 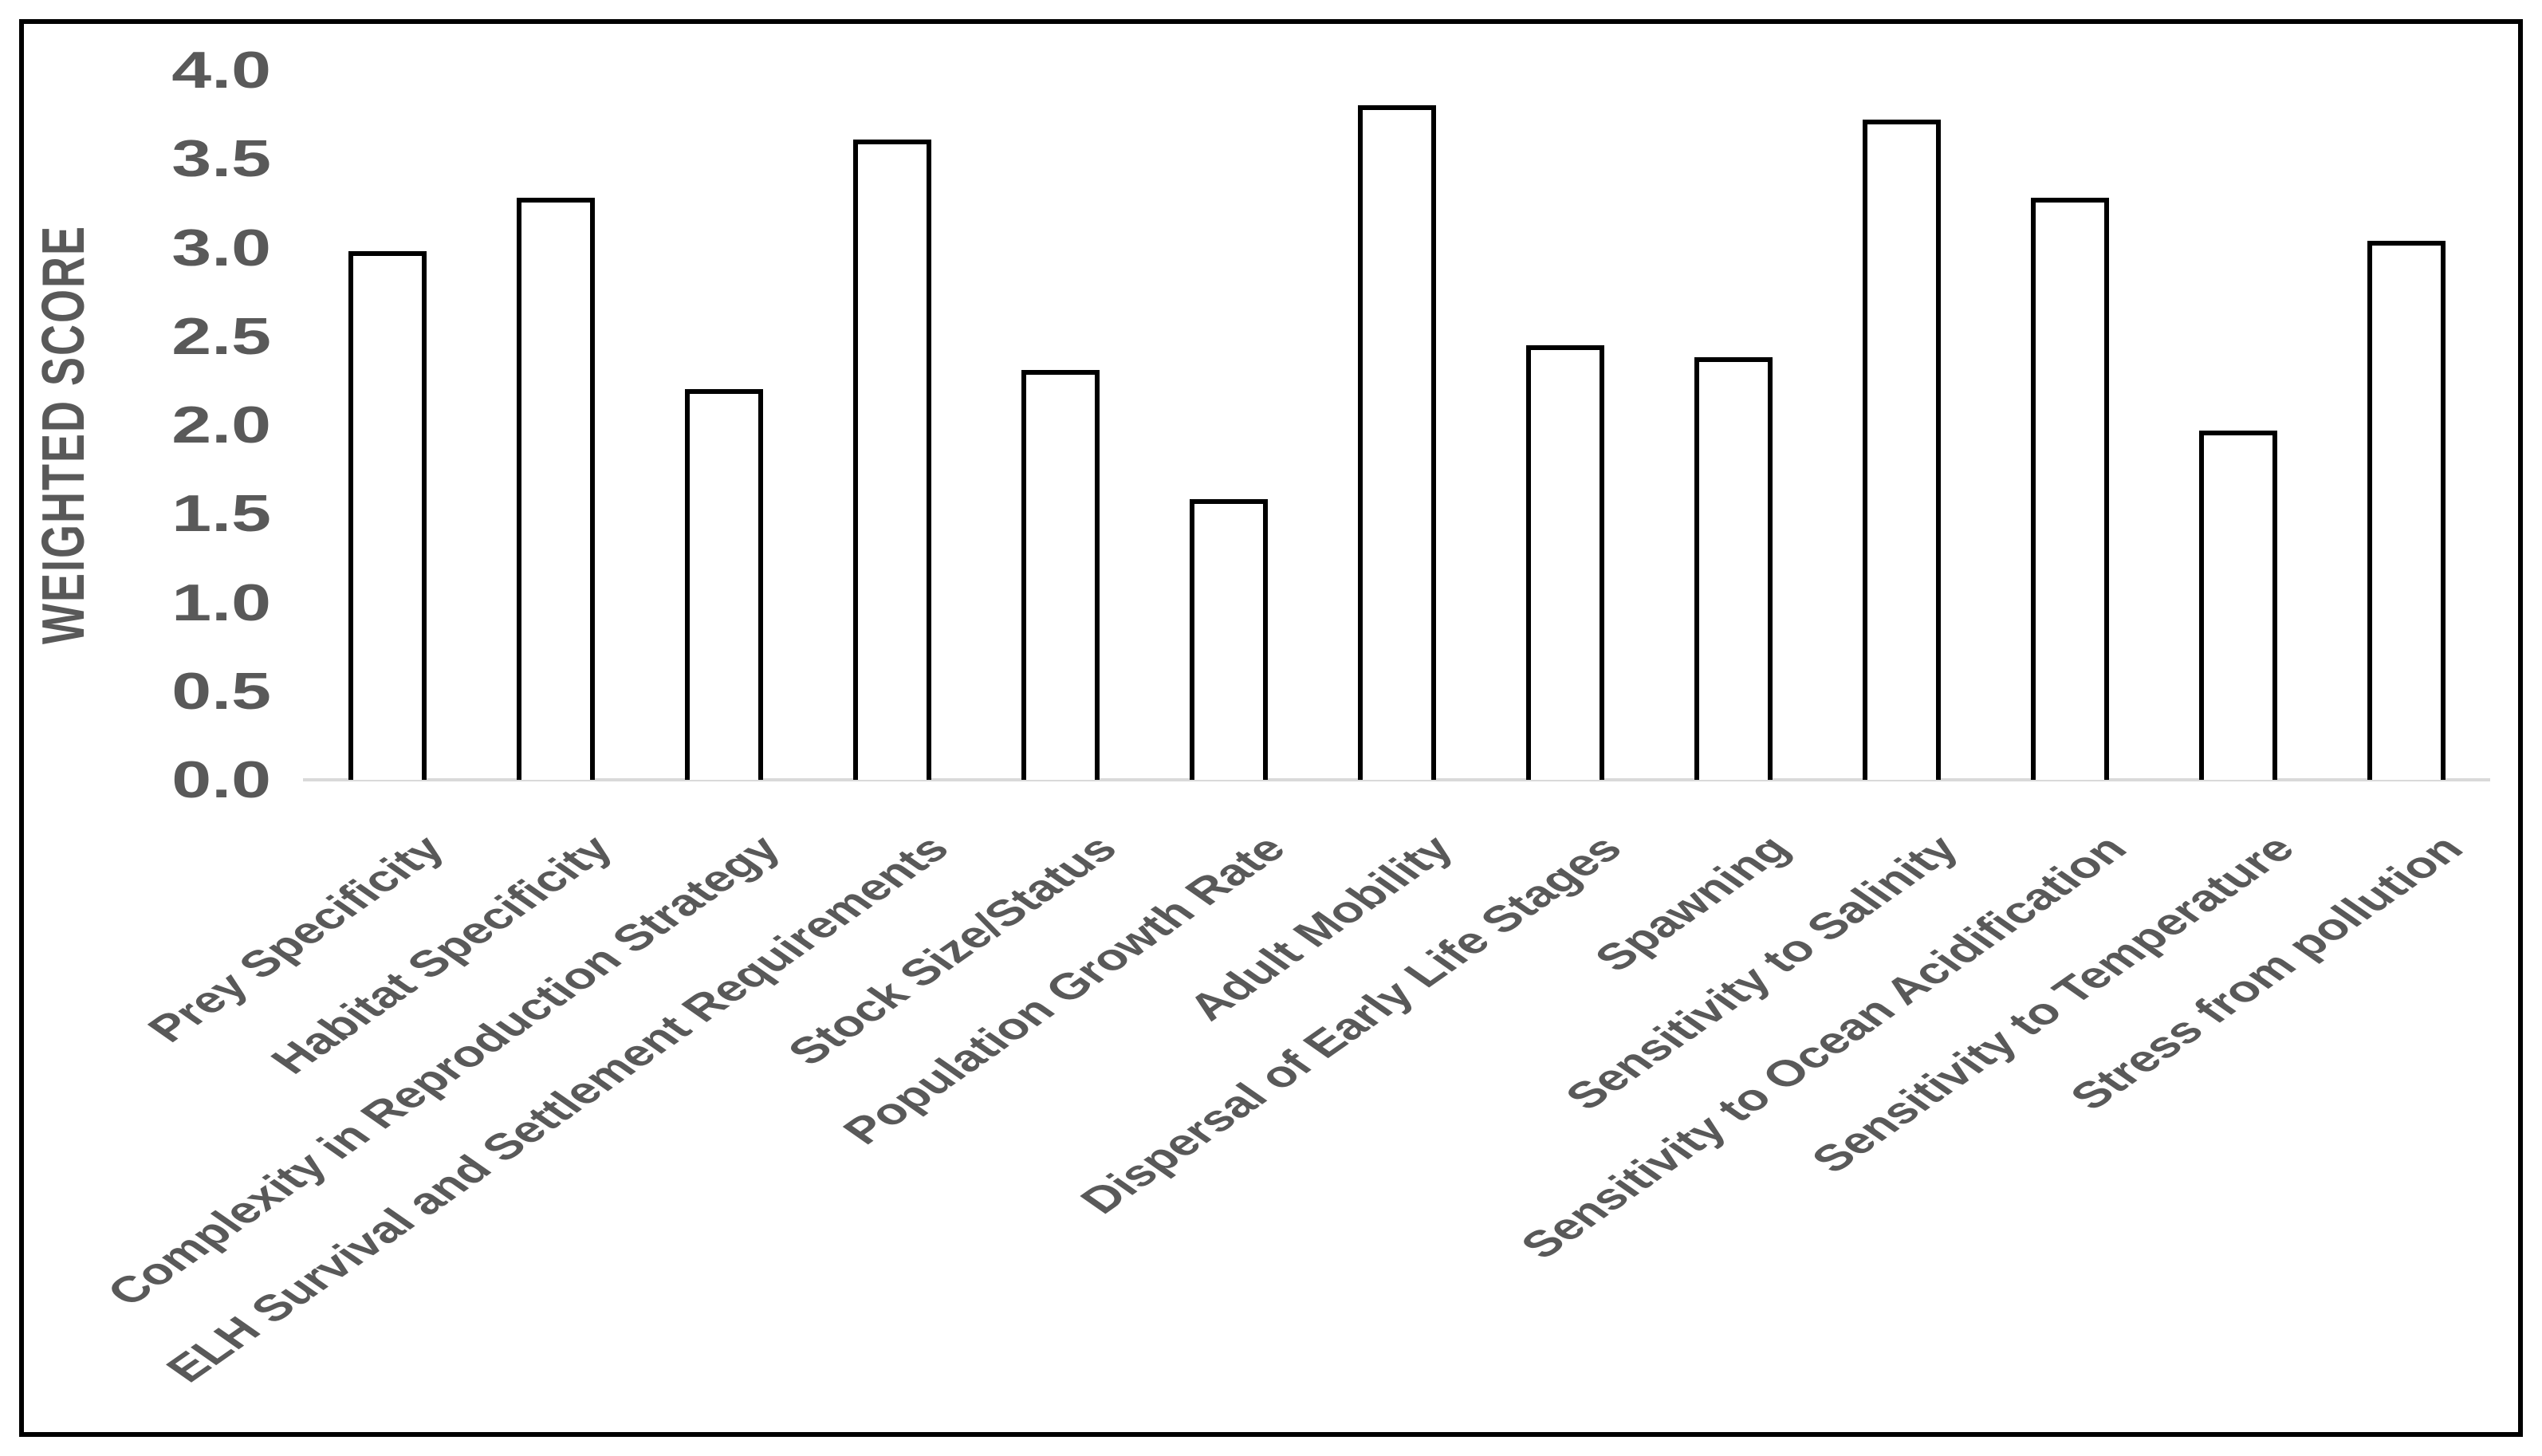 I want to click on y-tick-label: 2.5, so click(x=221, y=335).